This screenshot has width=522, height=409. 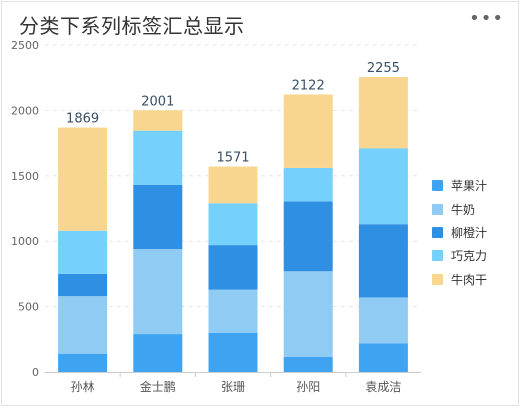 What do you see at coordinates (486, 18) in the screenshot?
I see `more-horizontal-icon: •••` at bounding box center [486, 18].